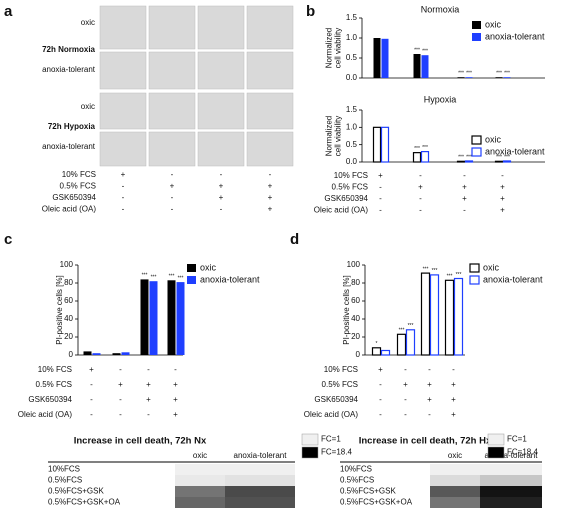 The width and height of the screenshot is (567, 513). I want to click on heatmap-column: oxic, so click(200, 455).